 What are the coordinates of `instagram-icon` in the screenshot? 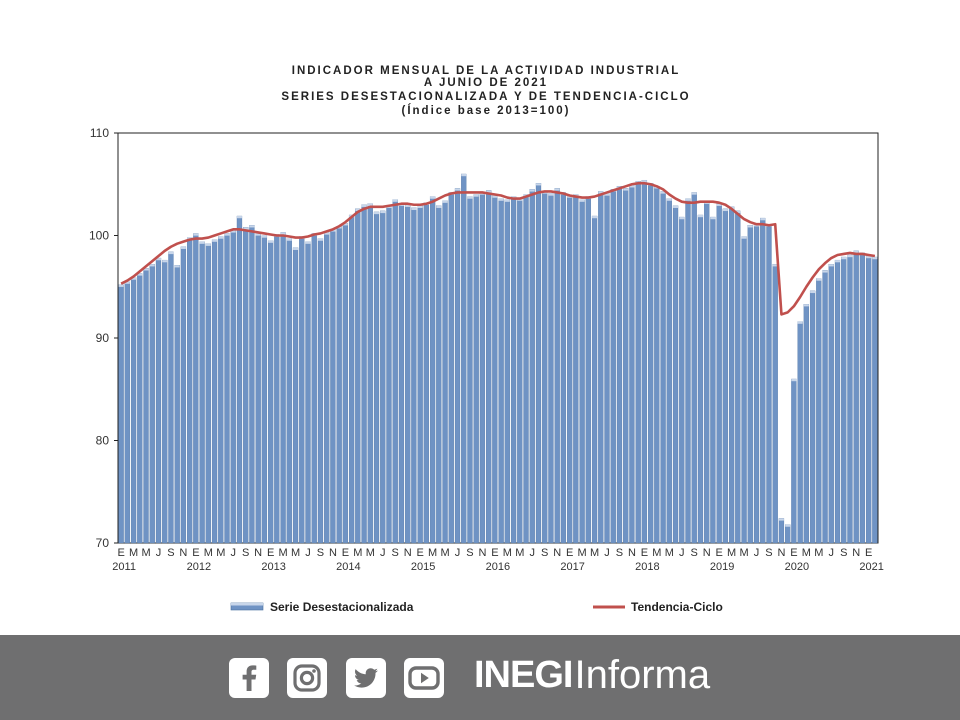 It's located at (307, 678).